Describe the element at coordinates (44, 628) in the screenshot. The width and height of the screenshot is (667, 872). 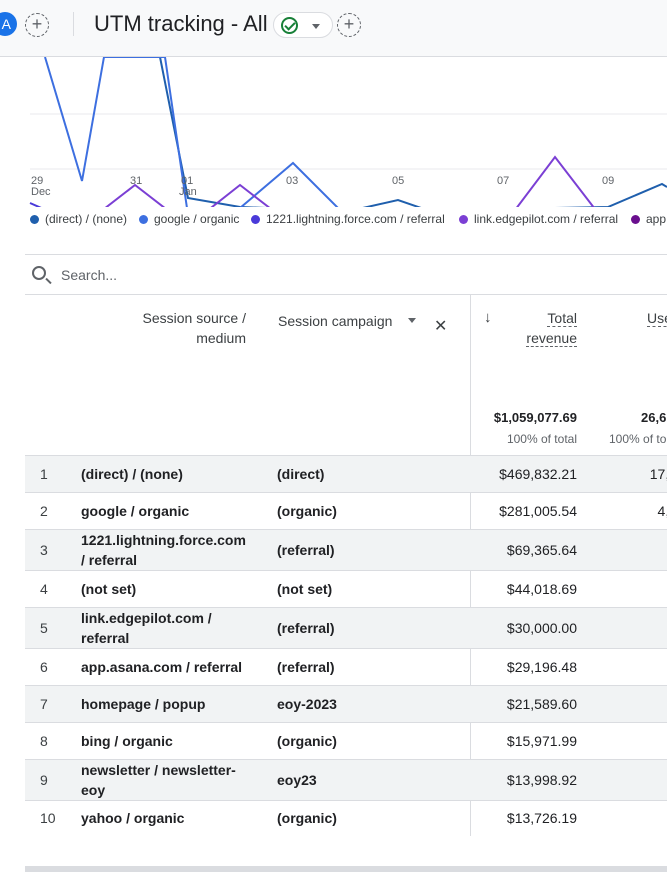
I see `row-index: 5` at that location.